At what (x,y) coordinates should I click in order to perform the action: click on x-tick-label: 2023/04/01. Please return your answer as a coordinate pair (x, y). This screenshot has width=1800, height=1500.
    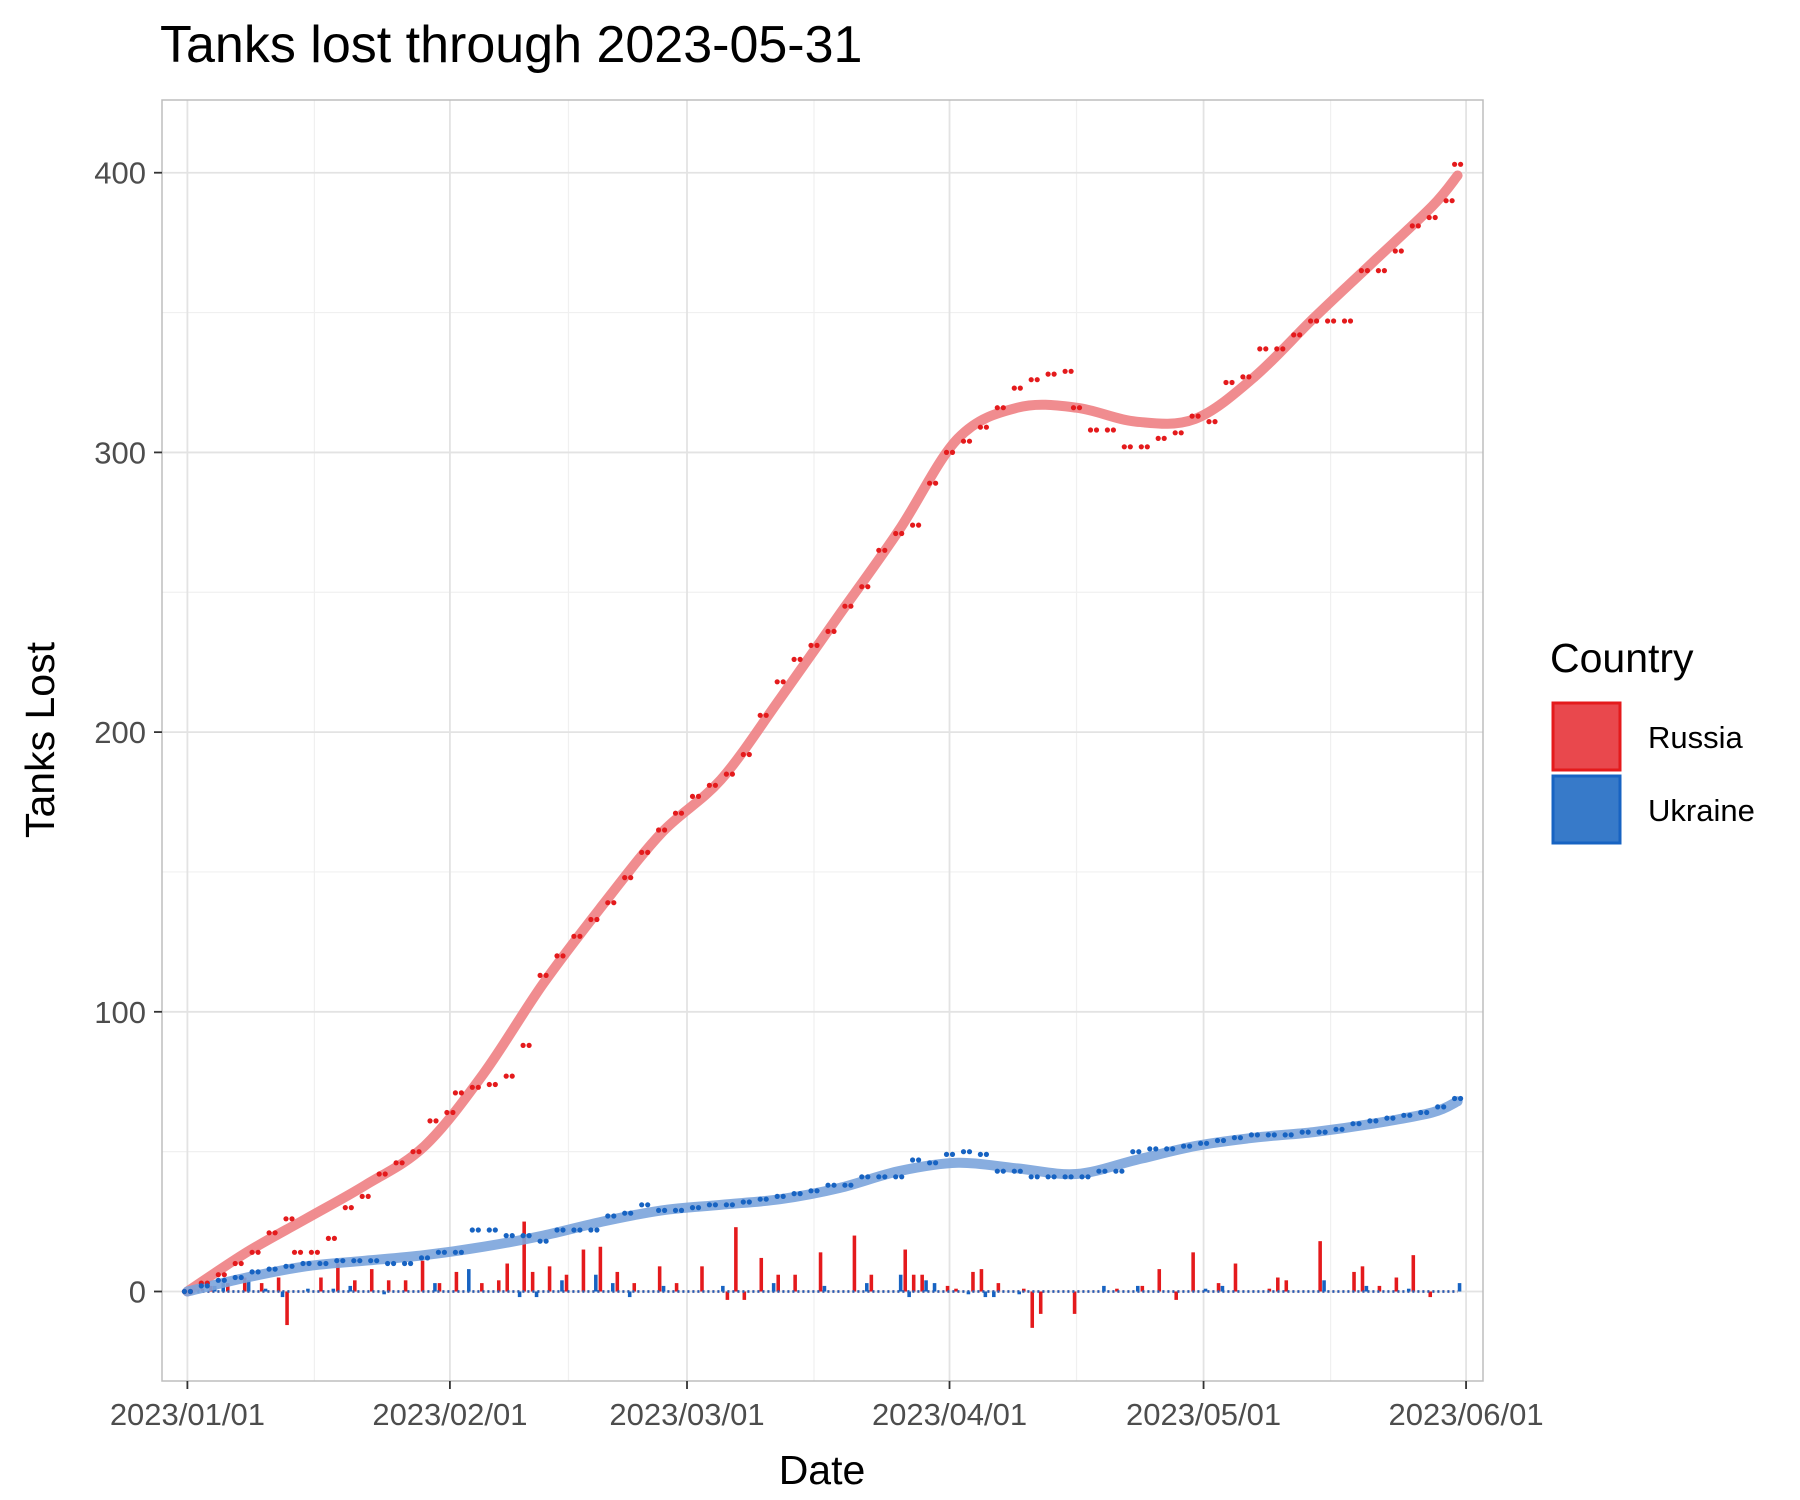
    Looking at the image, I should click on (949, 1414).